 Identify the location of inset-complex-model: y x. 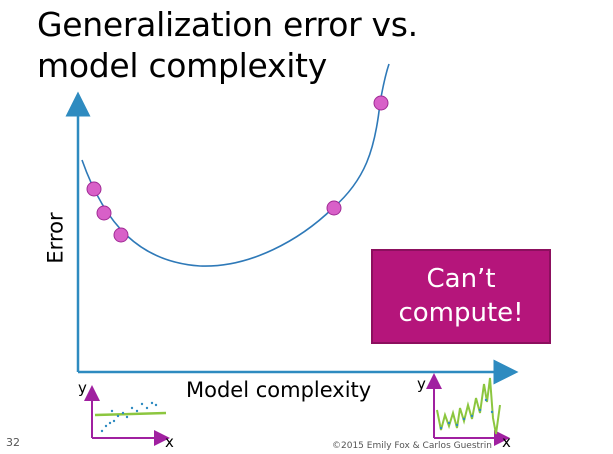
(464, 412).